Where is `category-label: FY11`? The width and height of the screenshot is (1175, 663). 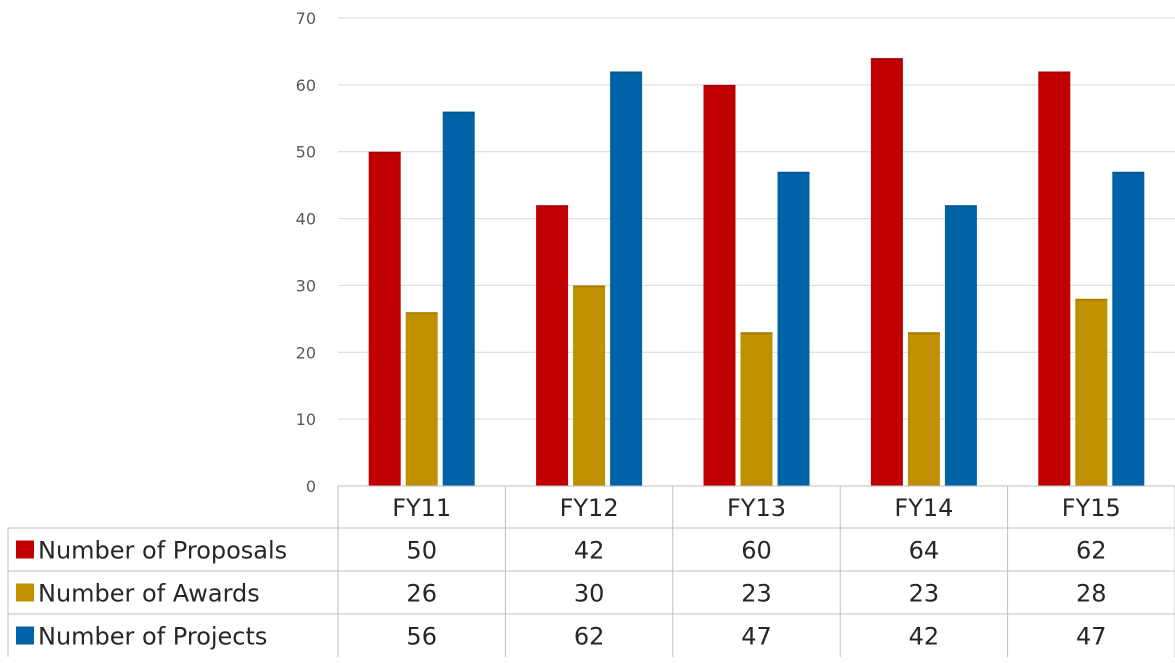 category-label: FY11 is located at coordinates (421, 508).